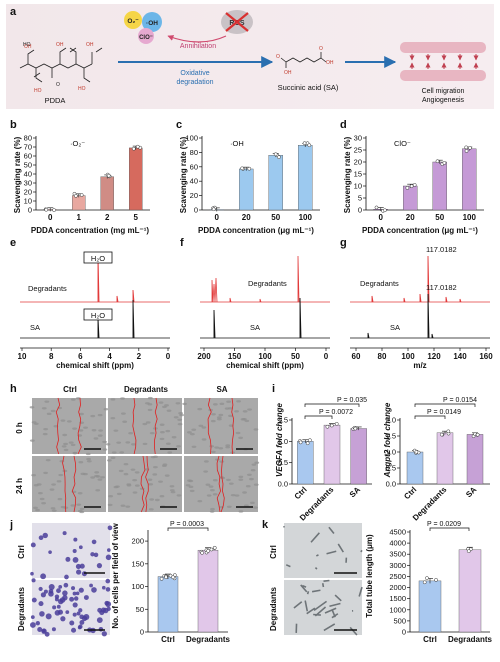 The height and width of the screenshot is (662, 500). I want to click on y-tick-label: 0.5, so click(391, 468).